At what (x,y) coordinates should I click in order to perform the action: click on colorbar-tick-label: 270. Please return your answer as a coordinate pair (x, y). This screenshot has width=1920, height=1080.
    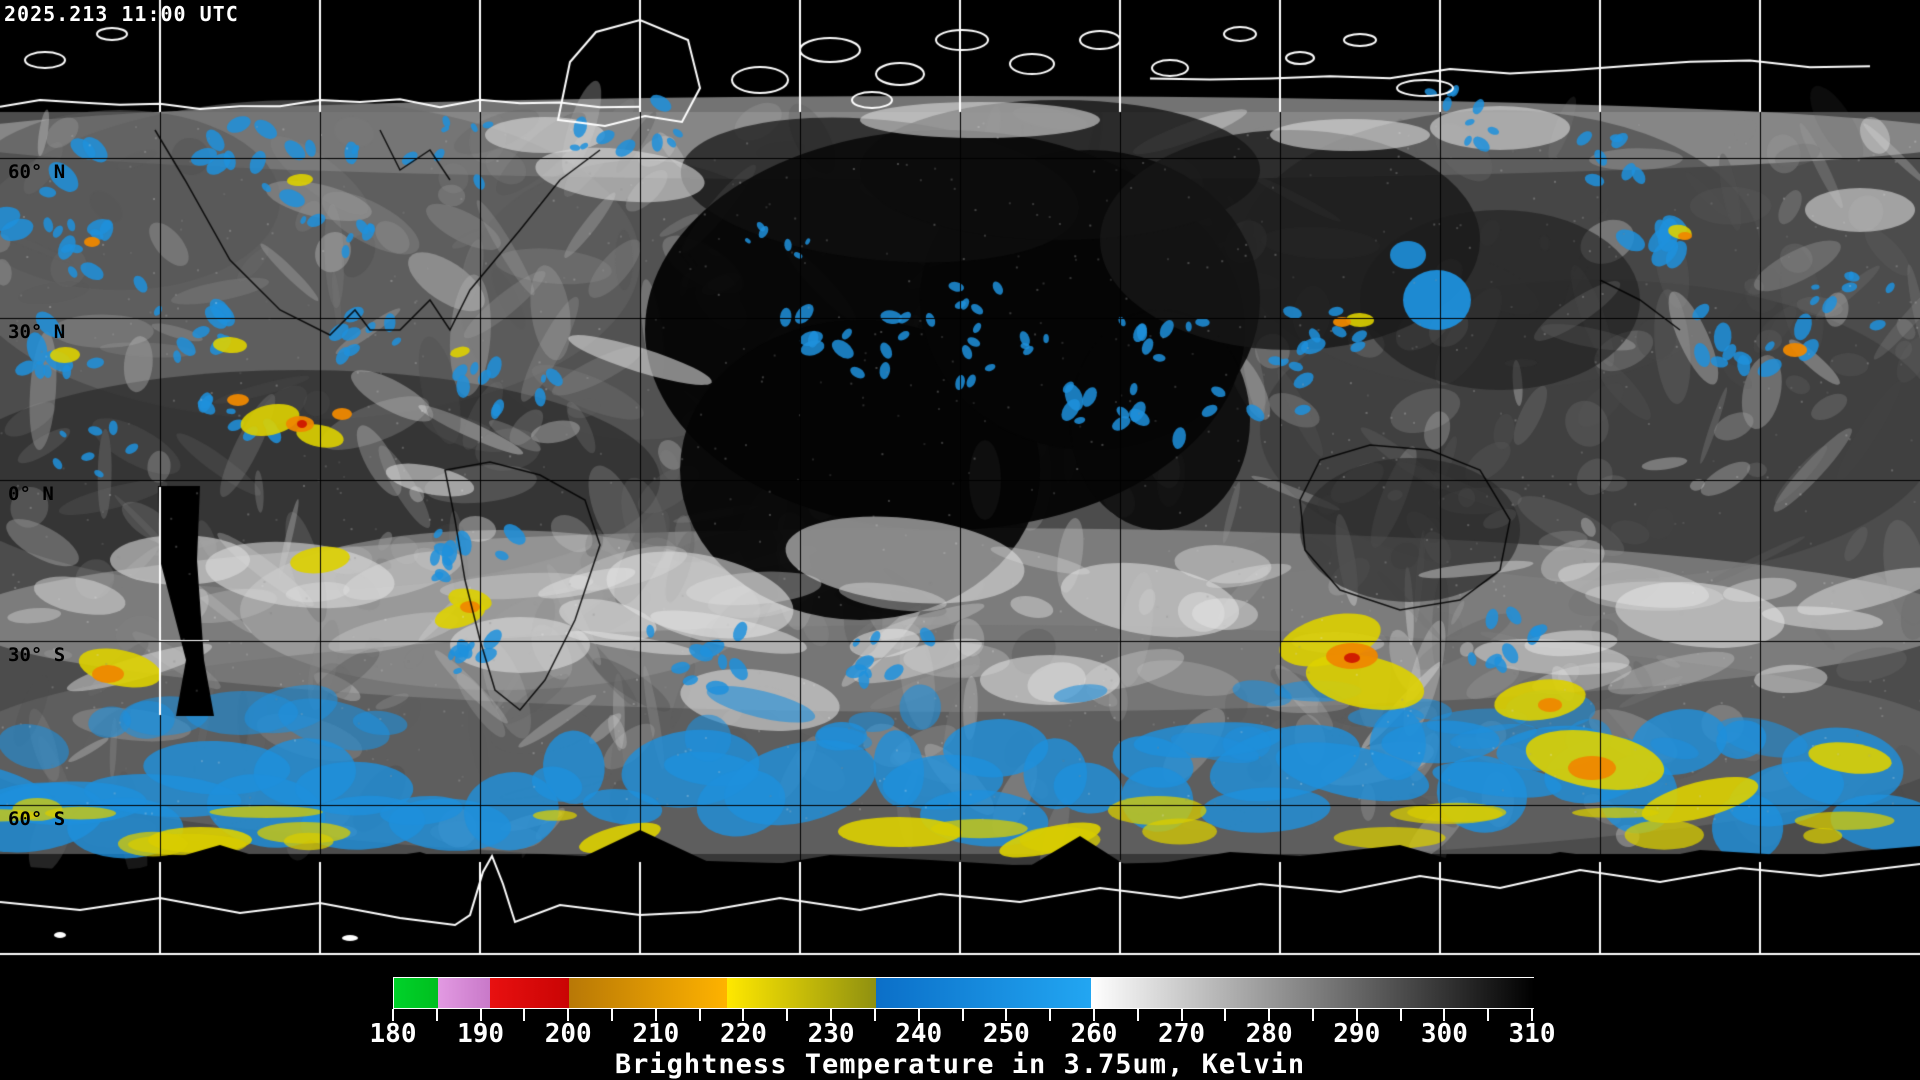
    Looking at the image, I should click on (1182, 1034).